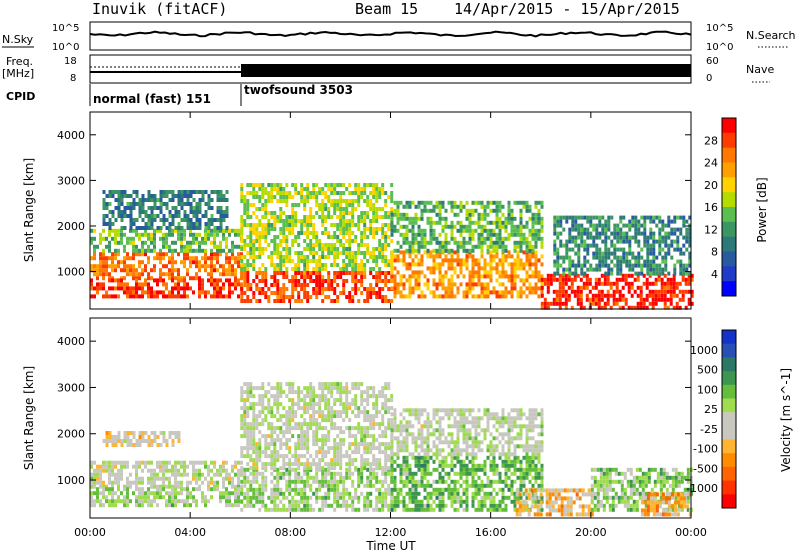 The image size is (800, 554). Describe the element at coordinates (771, 35) in the screenshot. I see `nsearch-label: N.Search` at that location.